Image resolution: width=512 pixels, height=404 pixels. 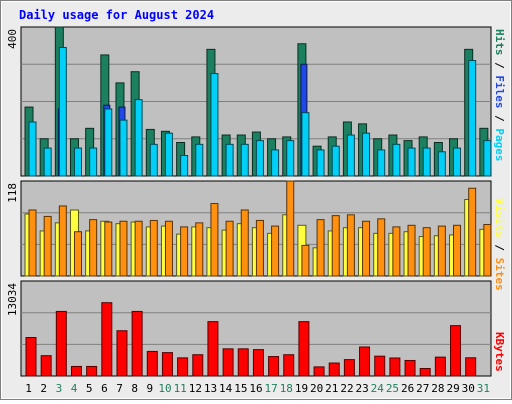 I want to click on x-tick-label: 13, so click(x=210, y=388).